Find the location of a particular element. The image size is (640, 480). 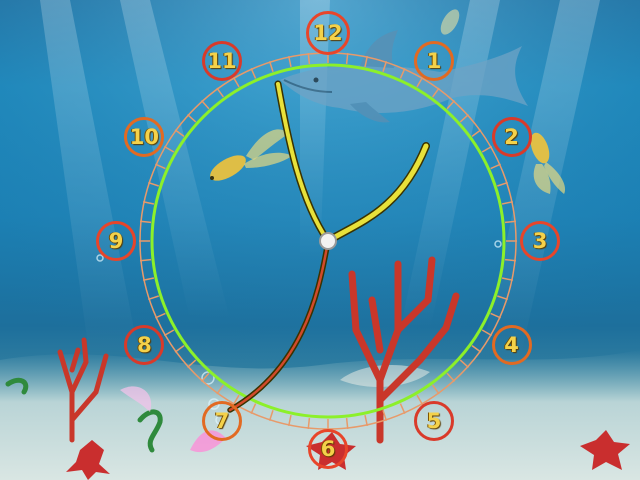

hour-numeral-12: 12 is located at coordinates (328, 33).